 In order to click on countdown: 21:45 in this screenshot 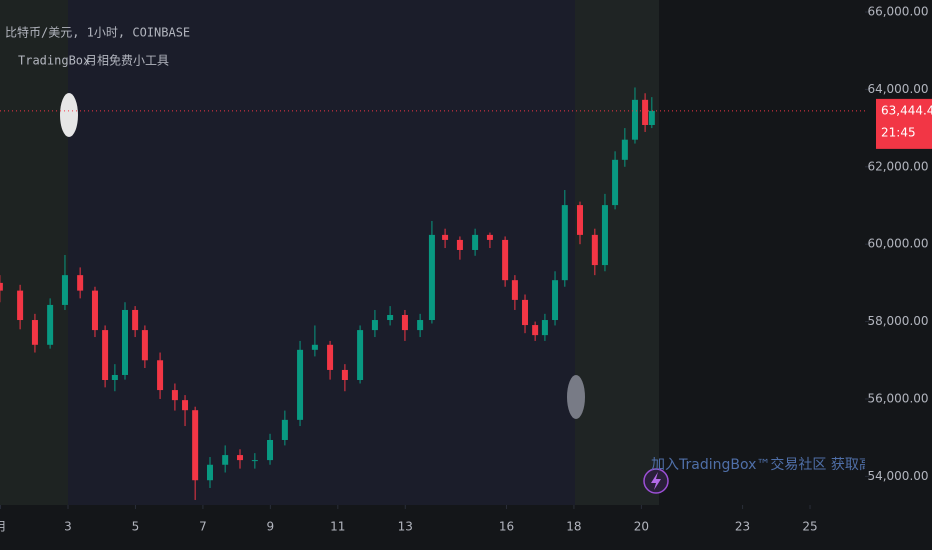, I will do `click(898, 132)`.